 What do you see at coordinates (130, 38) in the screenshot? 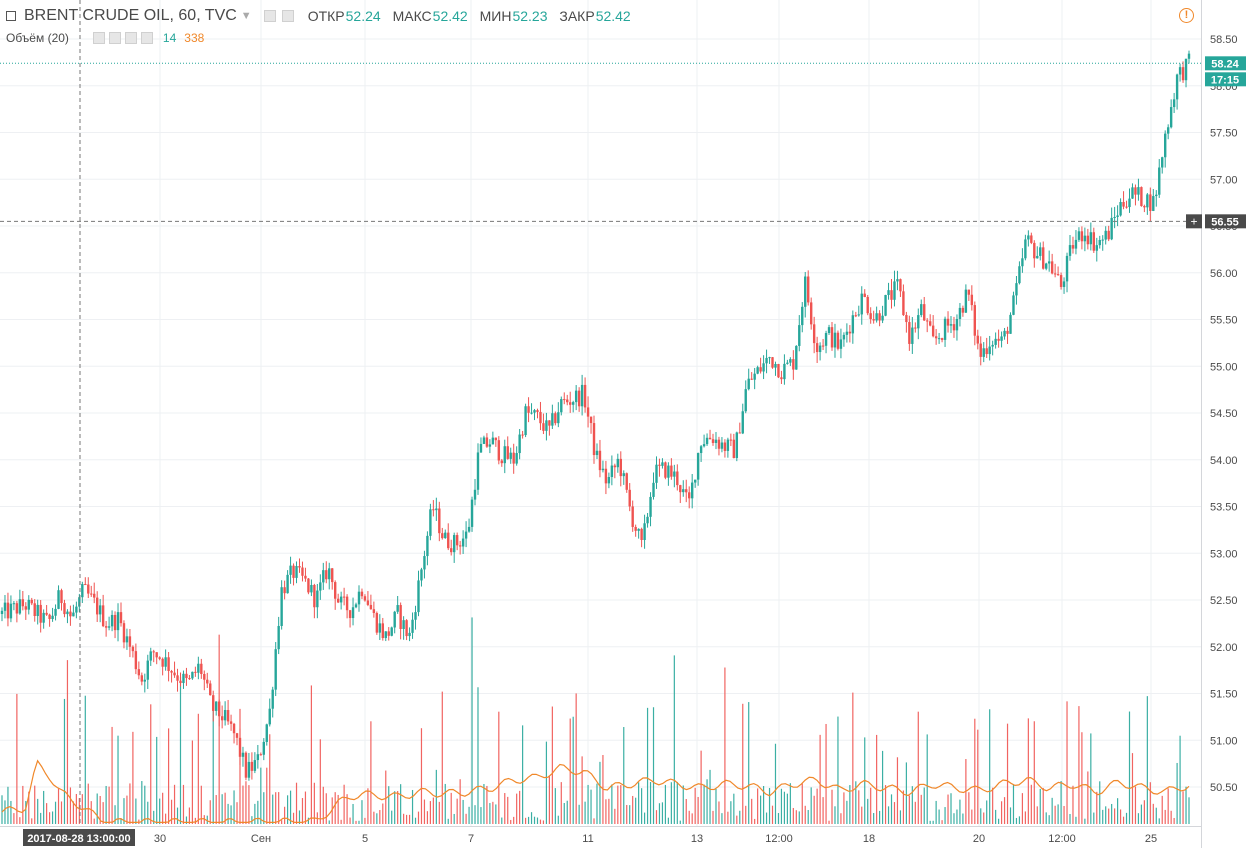
I see `plus-icon` at bounding box center [130, 38].